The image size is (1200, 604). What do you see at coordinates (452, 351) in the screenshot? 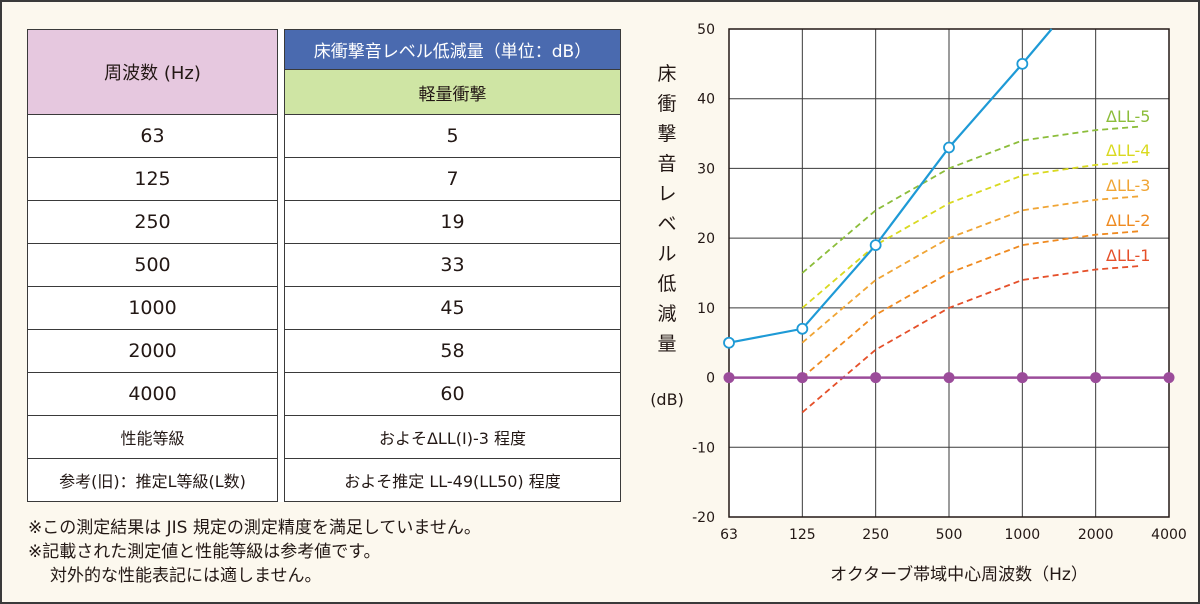
I see `value-cell: 58` at bounding box center [452, 351].